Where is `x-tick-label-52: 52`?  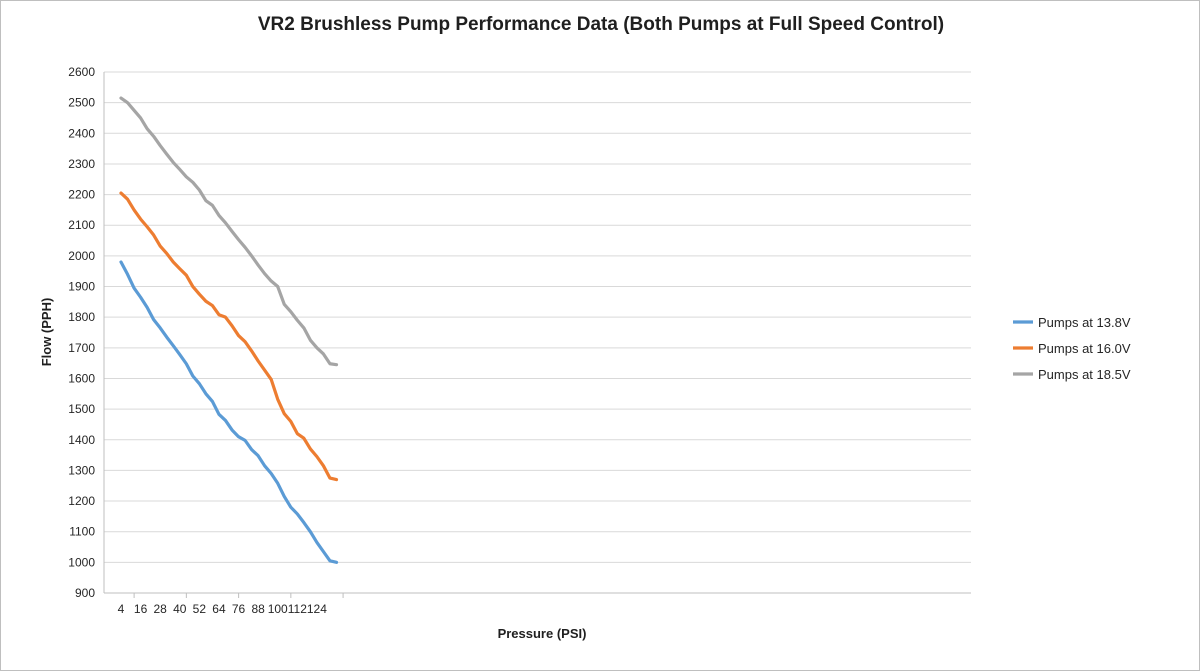
x-tick-label-52: 52 is located at coordinates (200, 609).